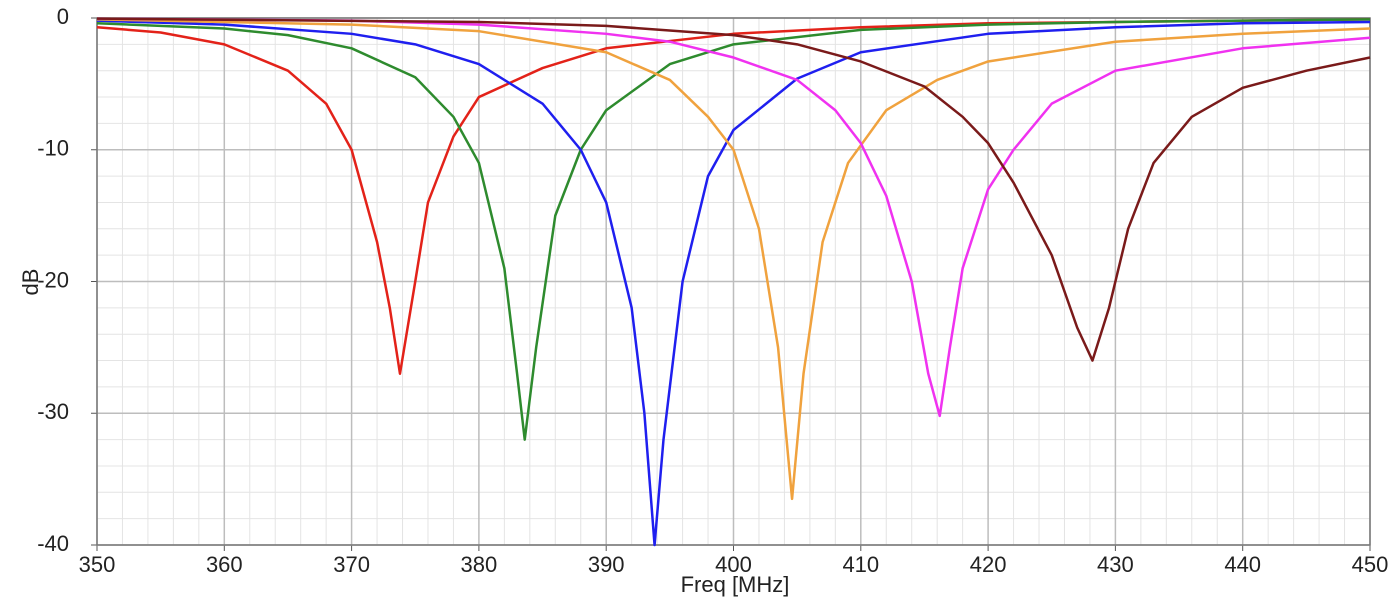  I want to click on y-tick-label: -10, so click(53, 148).